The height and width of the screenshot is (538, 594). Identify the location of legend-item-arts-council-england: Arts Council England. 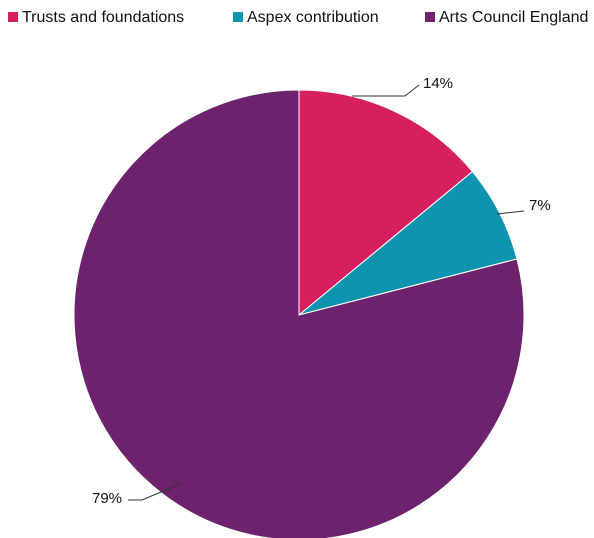
(506, 17).